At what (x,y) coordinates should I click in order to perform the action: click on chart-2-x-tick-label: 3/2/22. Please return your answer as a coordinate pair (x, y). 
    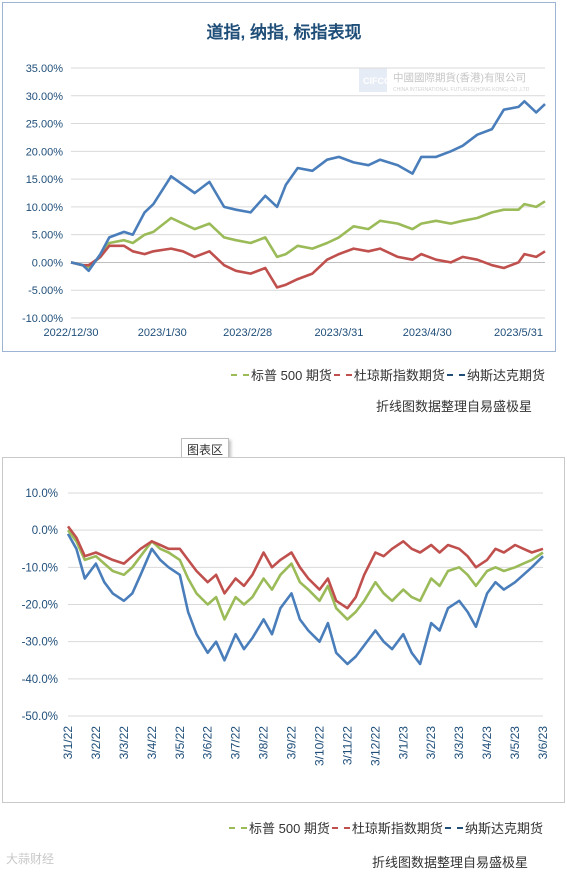
    Looking at the image, I should click on (96, 743).